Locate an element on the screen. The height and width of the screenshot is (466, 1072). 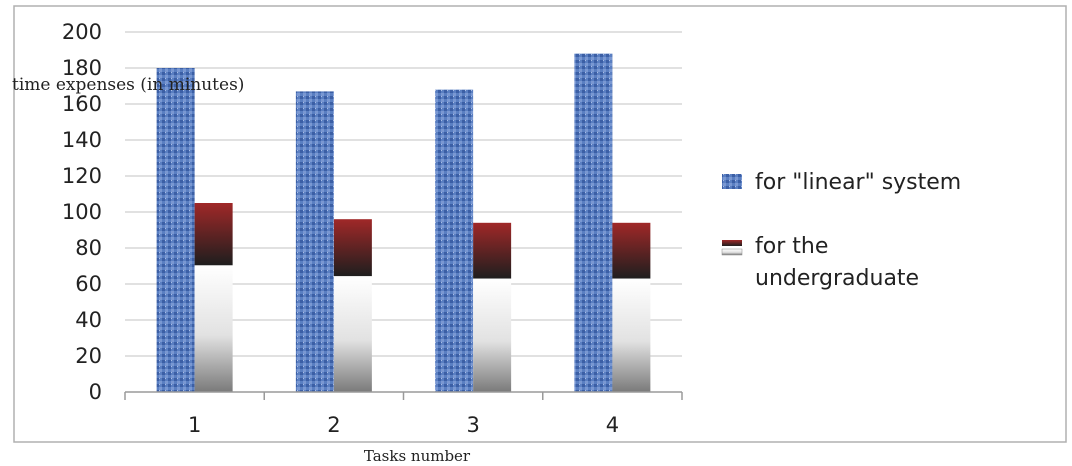
x-tick-label: 4 is located at coordinates (612, 425).